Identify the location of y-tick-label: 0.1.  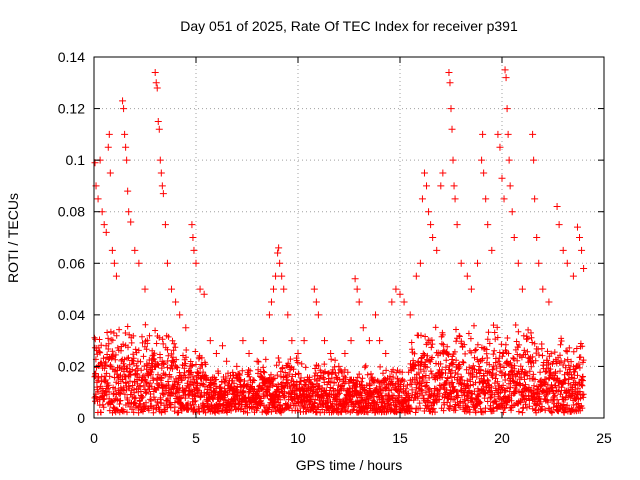
(76, 160).